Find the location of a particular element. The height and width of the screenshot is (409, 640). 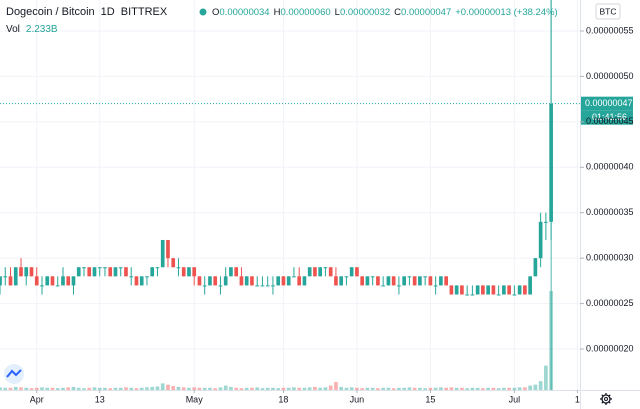

y-tick-label: 0.00000020 is located at coordinates (610, 348).